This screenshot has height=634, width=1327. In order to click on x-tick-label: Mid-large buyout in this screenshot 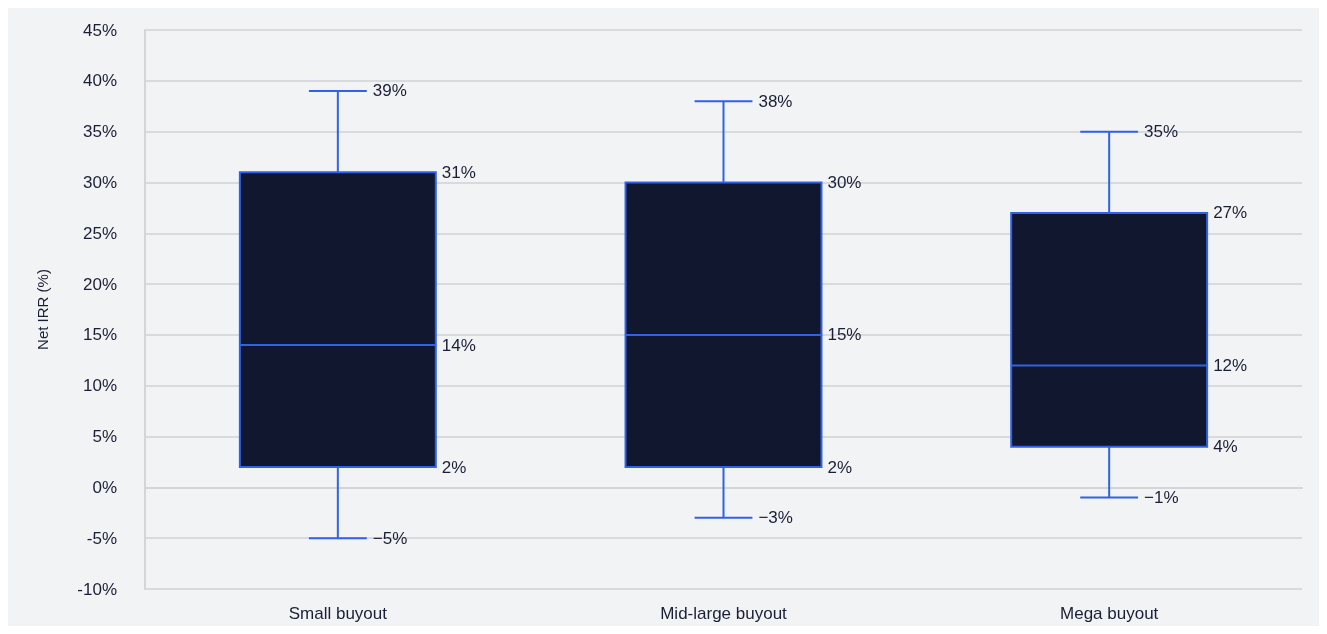, I will do `click(724, 613)`.